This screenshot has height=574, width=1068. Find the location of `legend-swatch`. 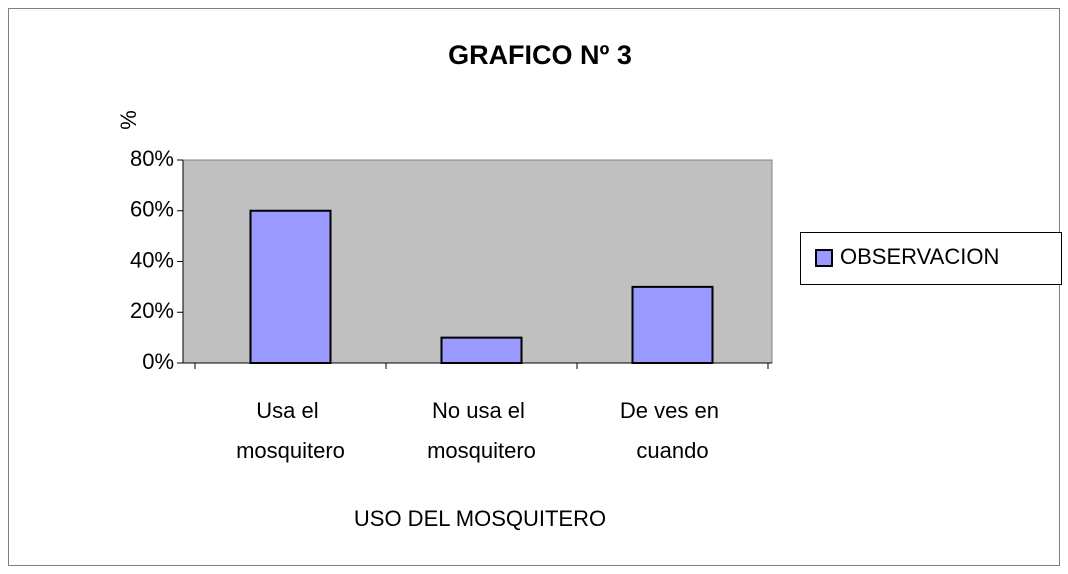

legend-swatch is located at coordinates (824, 258).